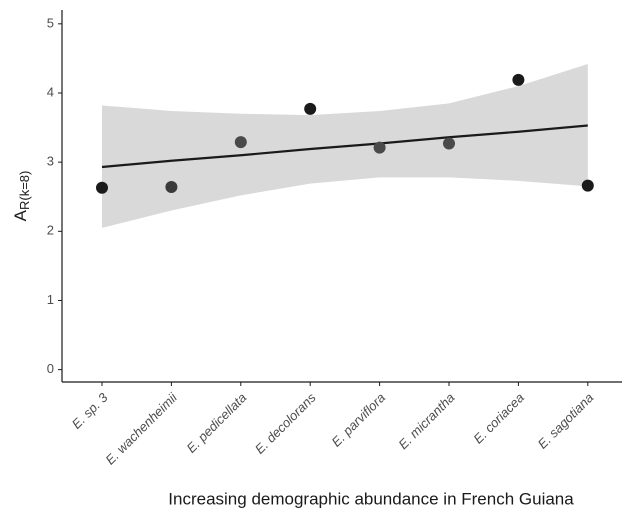 This screenshot has height=515, width=624. What do you see at coordinates (217, 423) in the screenshot?
I see `x-tick-label: E. pedicellata` at bounding box center [217, 423].